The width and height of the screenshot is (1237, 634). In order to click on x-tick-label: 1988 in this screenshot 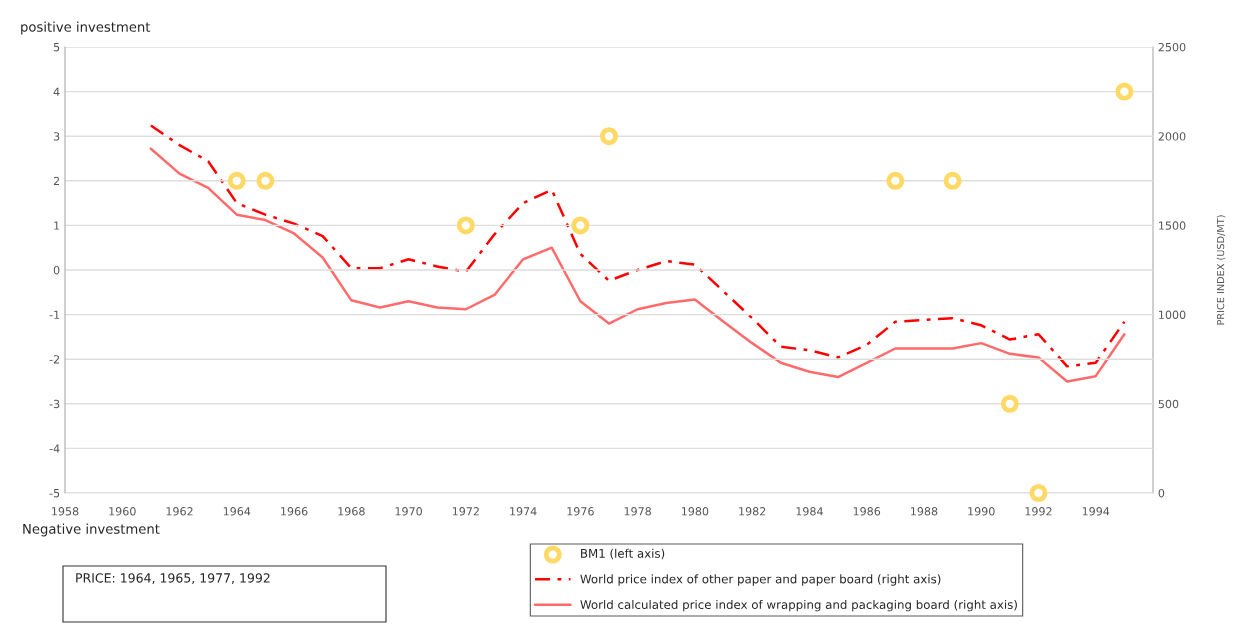, I will do `click(924, 511)`.